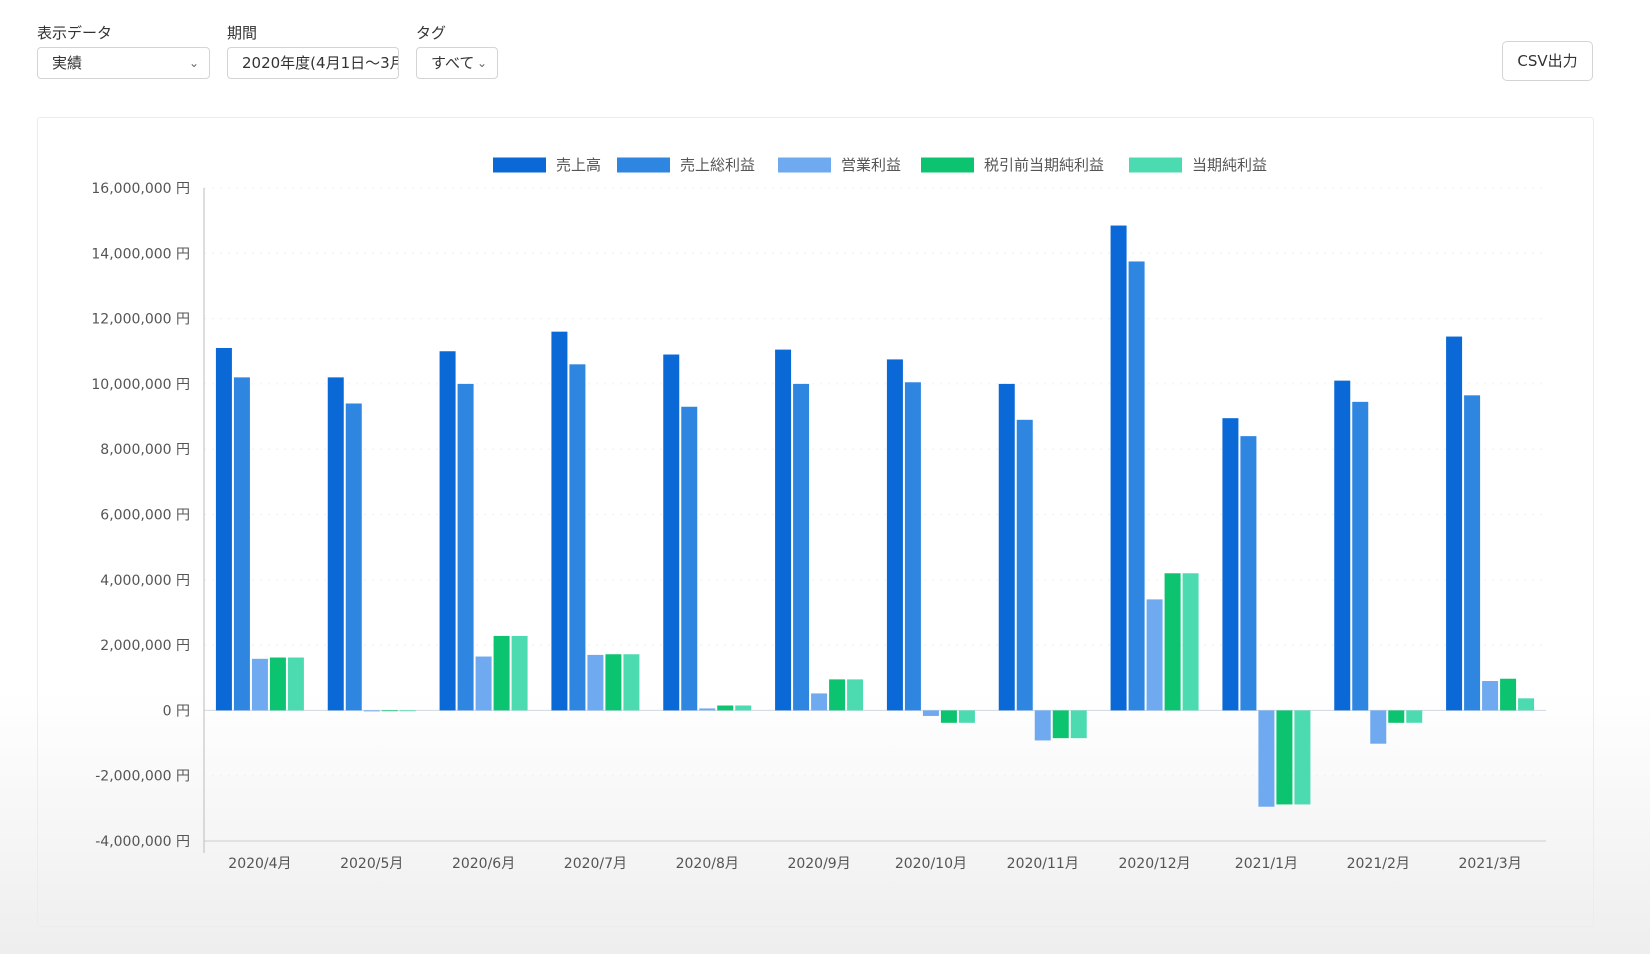 Image resolution: width=1650 pixels, height=954 pixels. I want to click on x-tick-label: 2020/11月, so click(1043, 864).